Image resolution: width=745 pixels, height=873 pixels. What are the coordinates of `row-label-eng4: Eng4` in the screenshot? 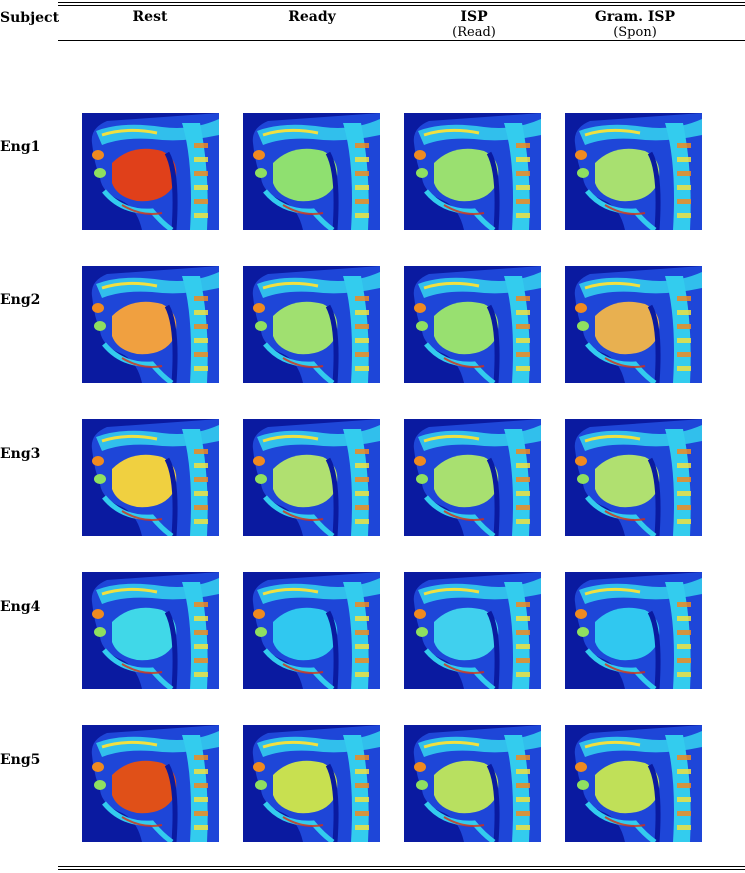 It's located at (20, 607).